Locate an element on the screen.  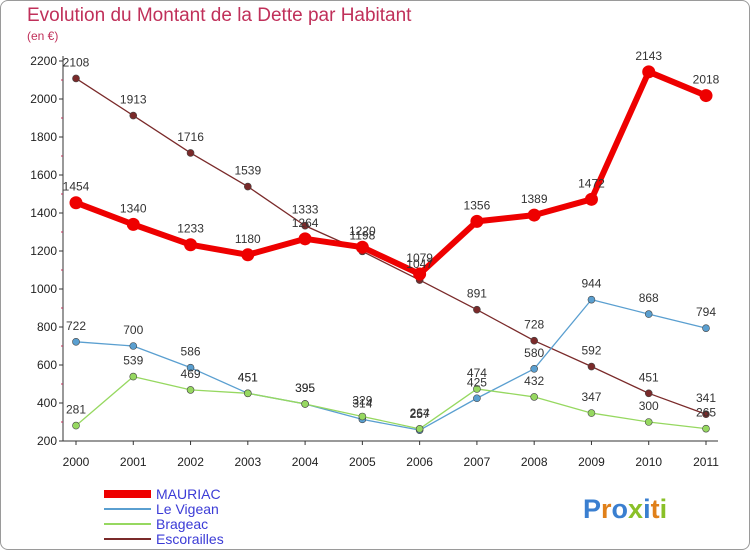
data-label-le-vigean: 395 is located at coordinates (305, 388).